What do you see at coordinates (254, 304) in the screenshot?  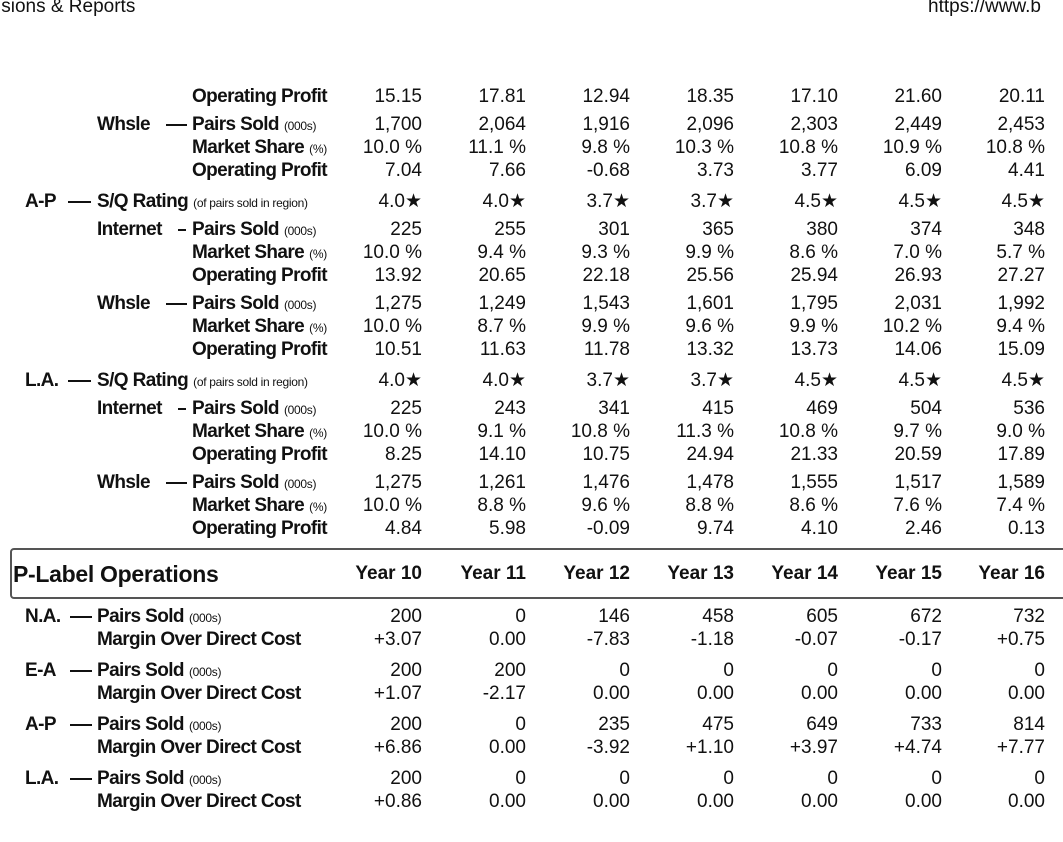 I see `metric-label: Pairs Sold (000s)` at bounding box center [254, 304].